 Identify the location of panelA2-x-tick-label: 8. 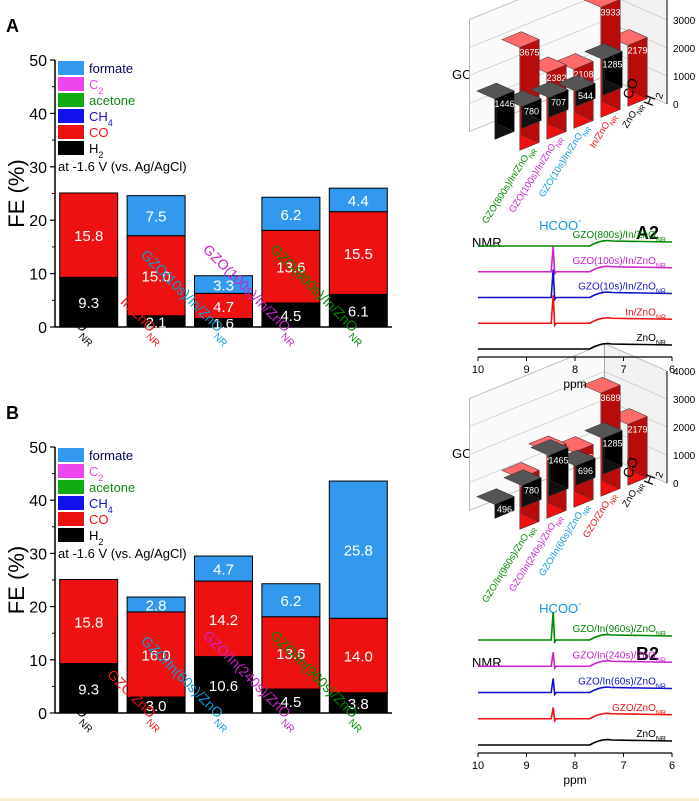
(575, 370).